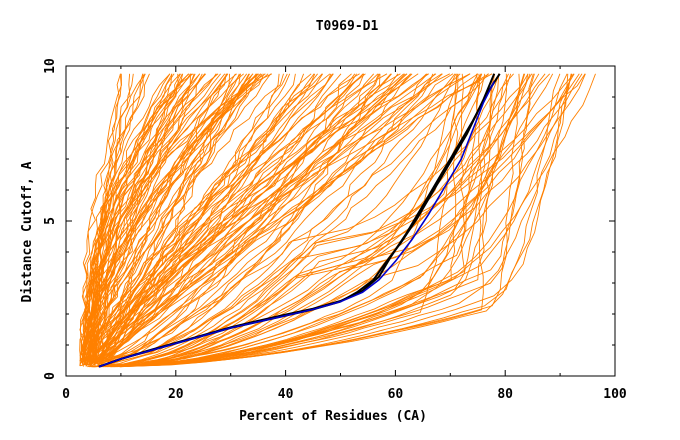 This screenshot has width=680, height=440. What do you see at coordinates (50, 221) in the screenshot?
I see `y-tick-label: 5` at bounding box center [50, 221].